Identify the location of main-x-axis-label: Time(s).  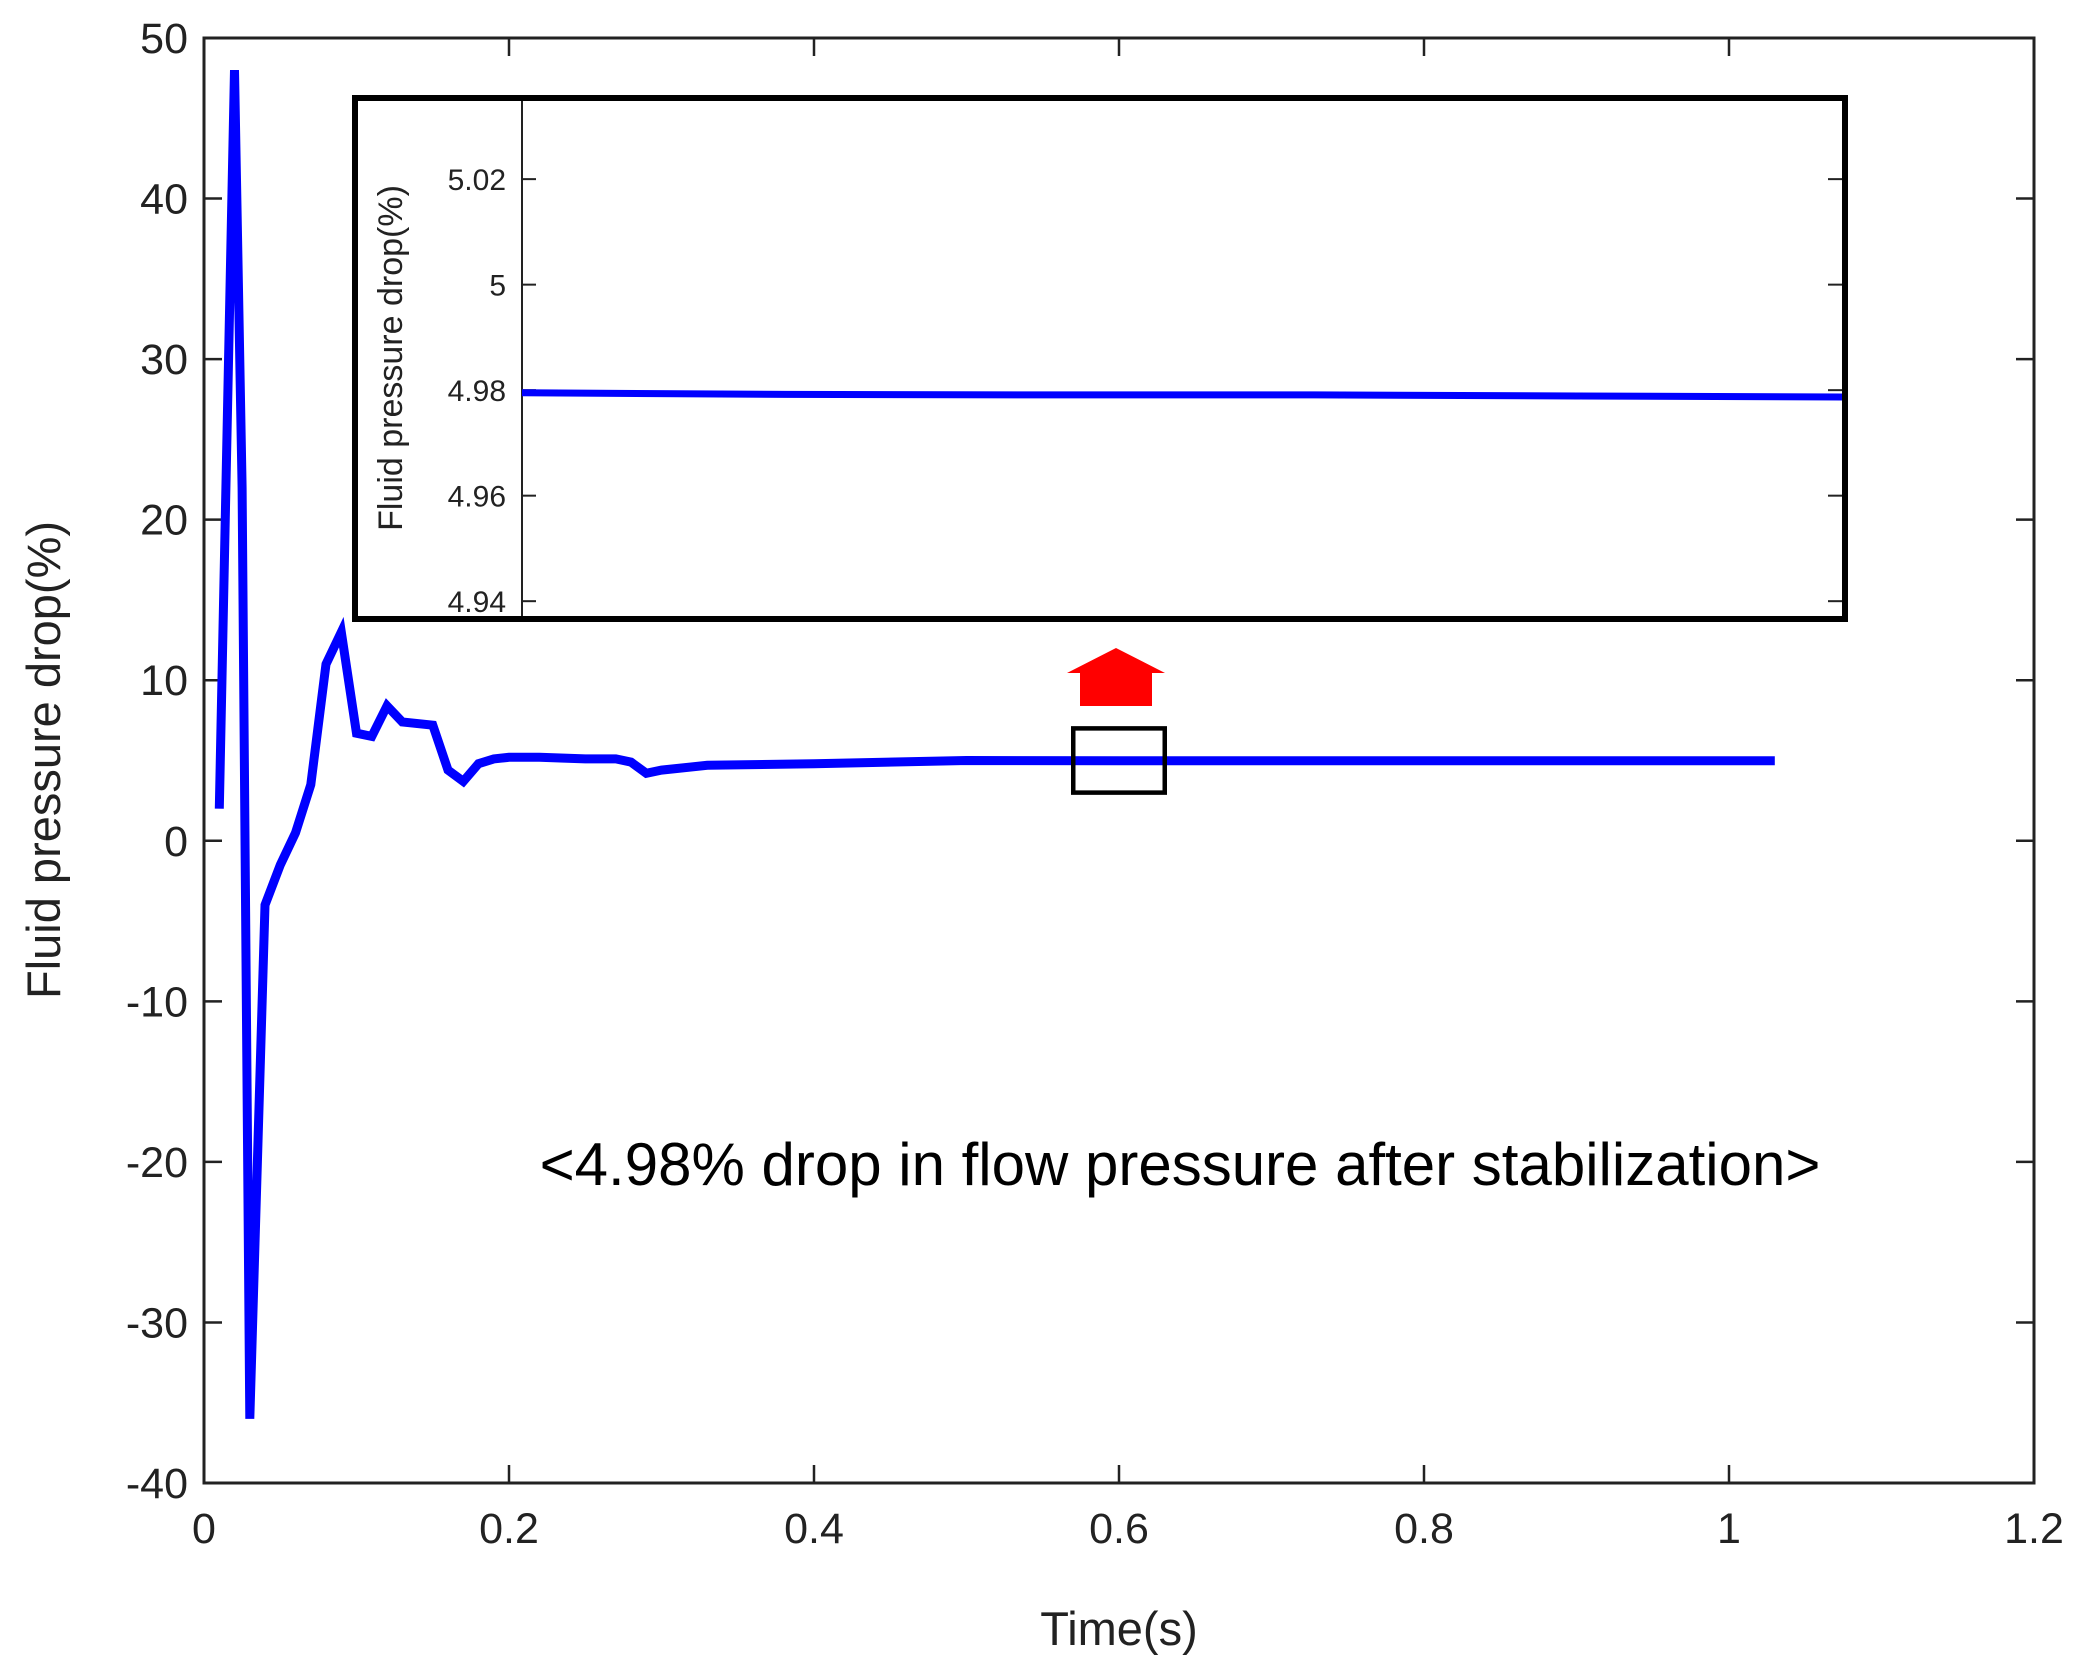
(1119, 1628).